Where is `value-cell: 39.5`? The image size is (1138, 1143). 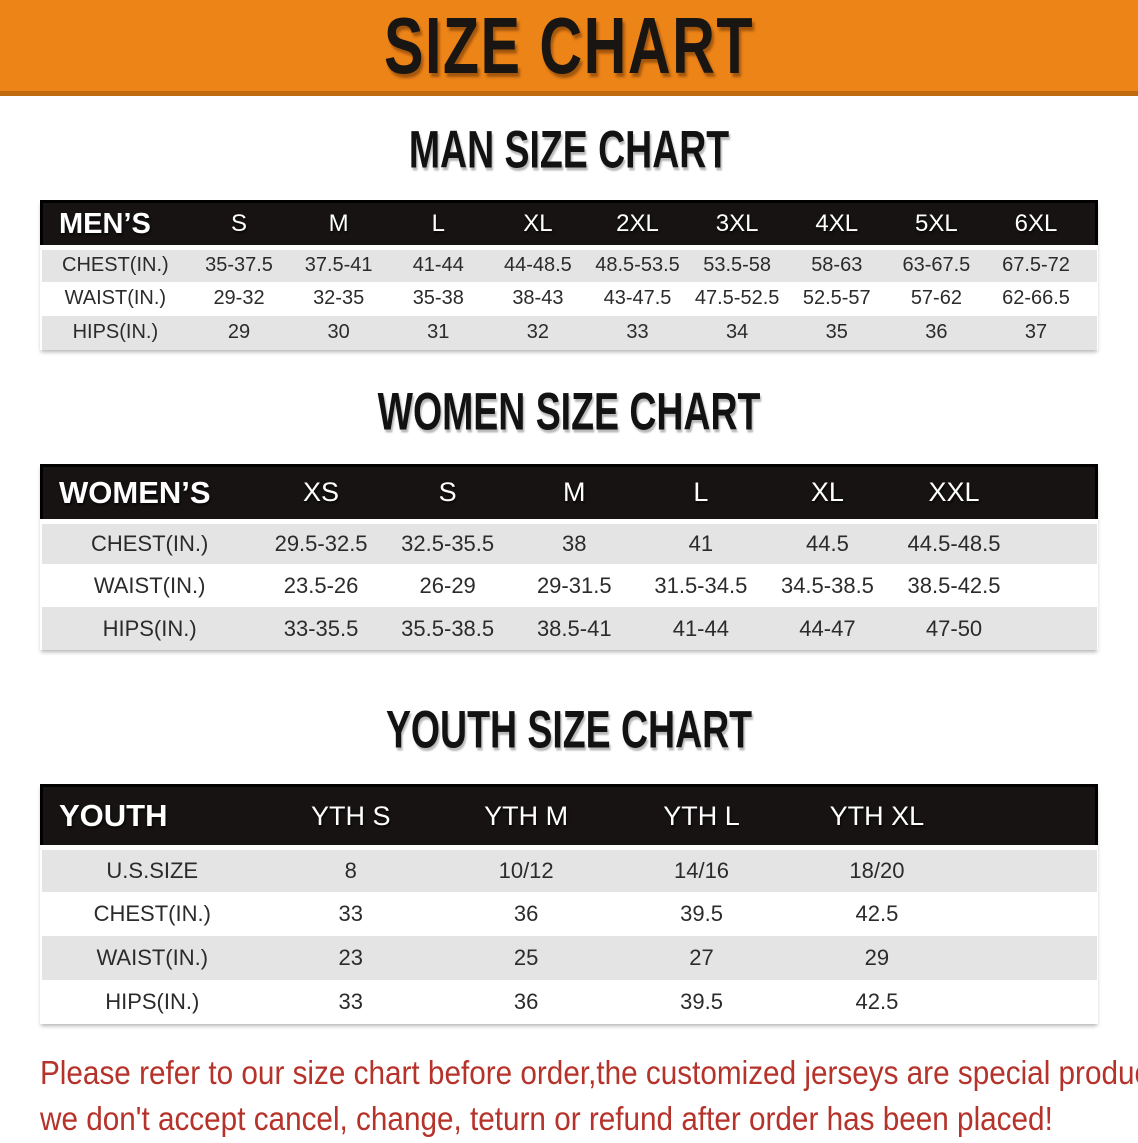
value-cell: 39.5 is located at coordinates (701, 1002).